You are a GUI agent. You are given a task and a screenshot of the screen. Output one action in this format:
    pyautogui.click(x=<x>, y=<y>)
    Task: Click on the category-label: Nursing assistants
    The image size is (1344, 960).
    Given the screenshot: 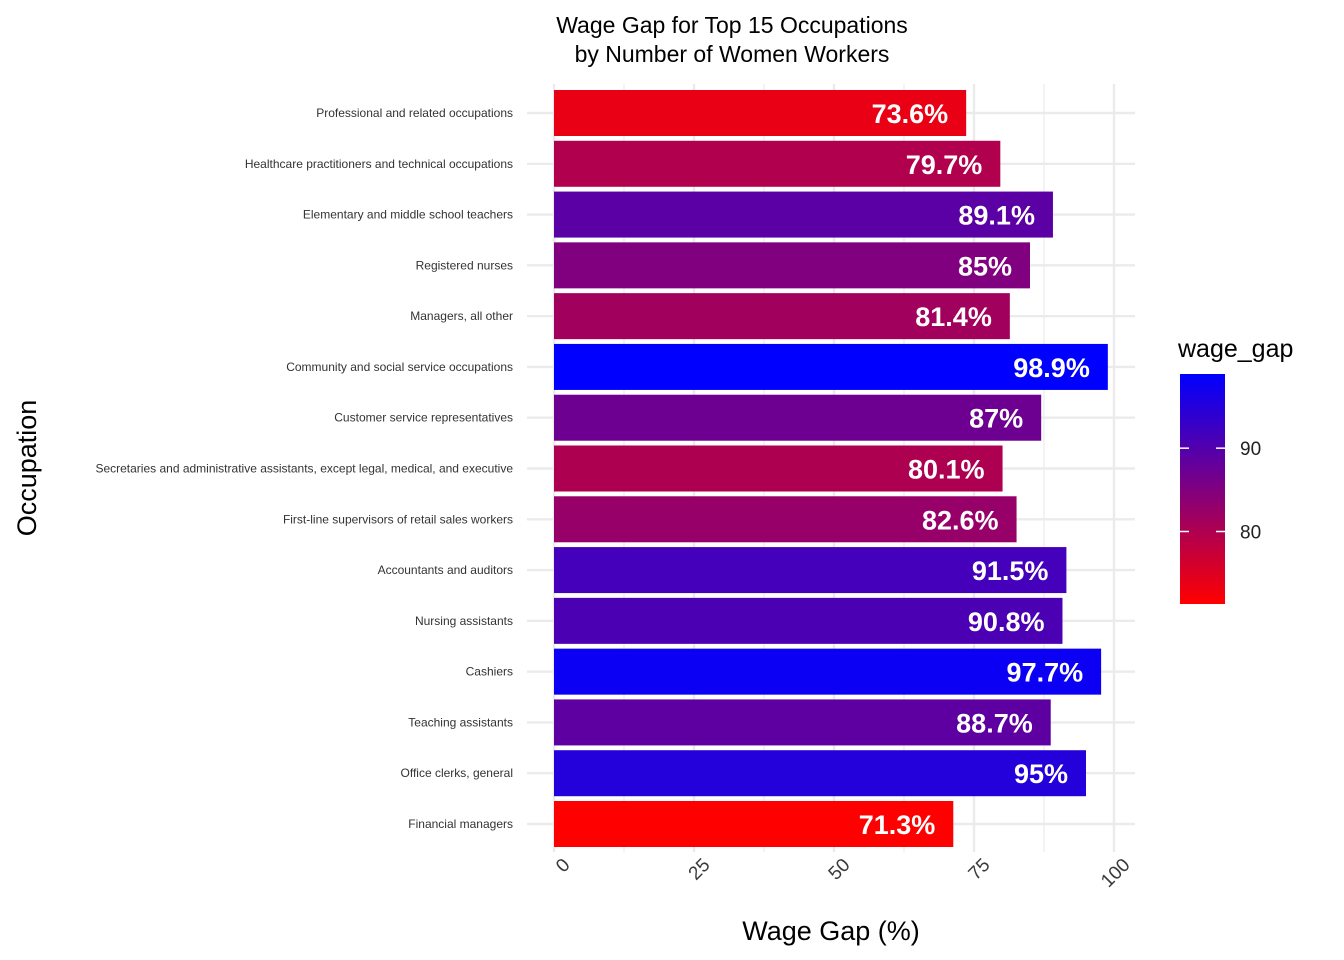 What is the action you would take?
    pyautogui.click(x=464, y=621)
    